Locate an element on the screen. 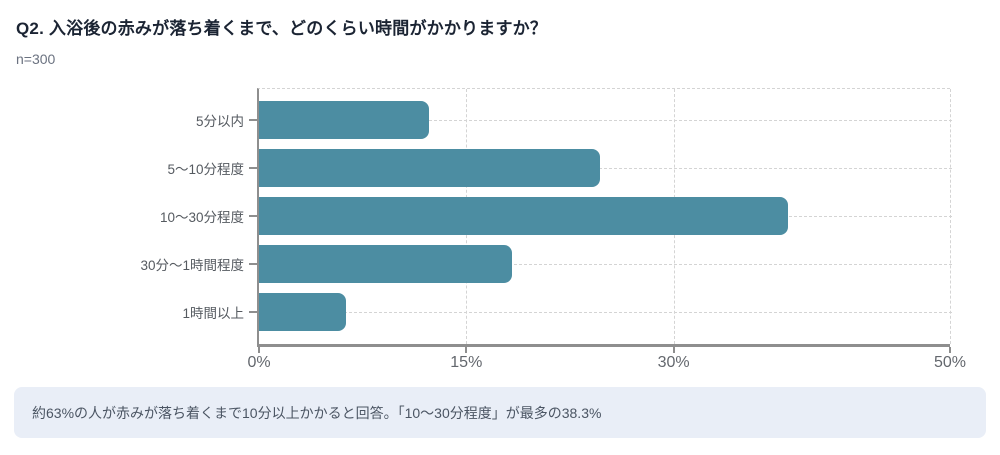 This screenshot has height=455, width=1000. gridline-50% is located at coordinates (950, 216).